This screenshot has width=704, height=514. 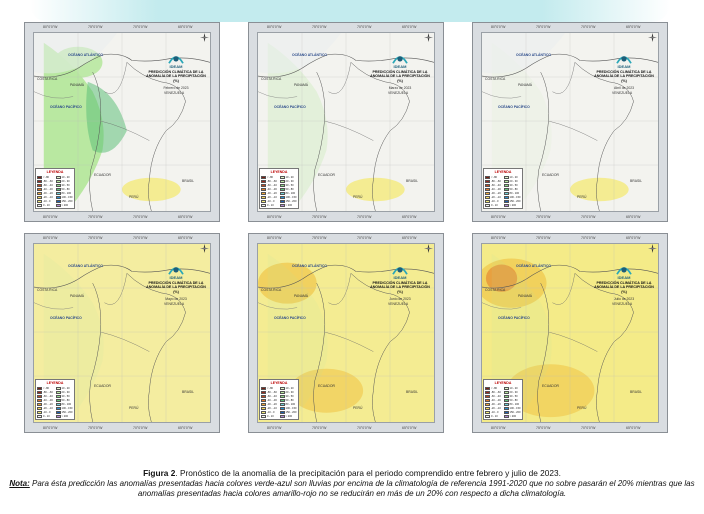 I want to click on legend-range: -30 - -20, so click(x=272, y=193).